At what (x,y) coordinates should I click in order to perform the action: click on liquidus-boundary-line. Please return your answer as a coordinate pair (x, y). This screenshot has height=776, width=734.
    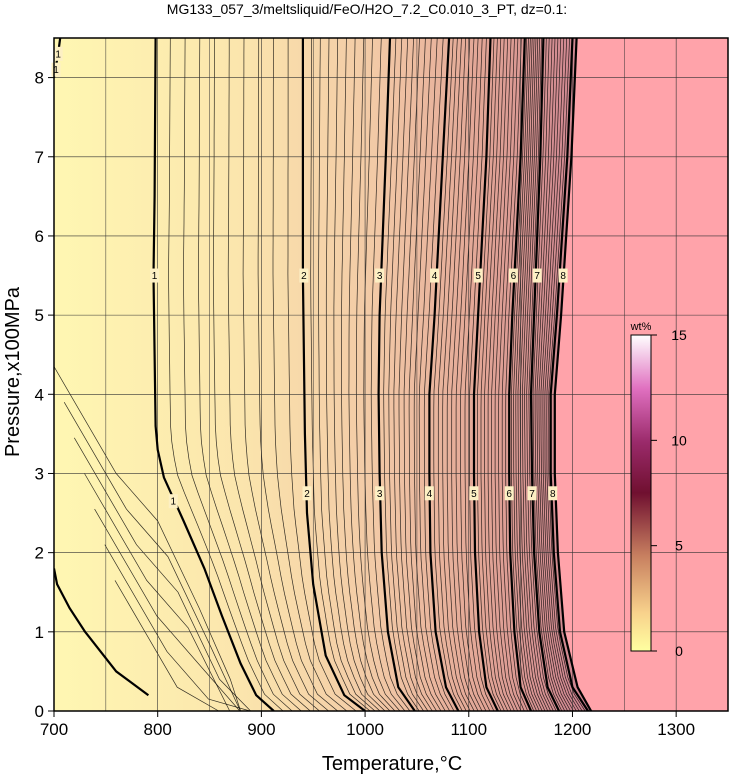
    Looking at the image, I should click on (573, 374).